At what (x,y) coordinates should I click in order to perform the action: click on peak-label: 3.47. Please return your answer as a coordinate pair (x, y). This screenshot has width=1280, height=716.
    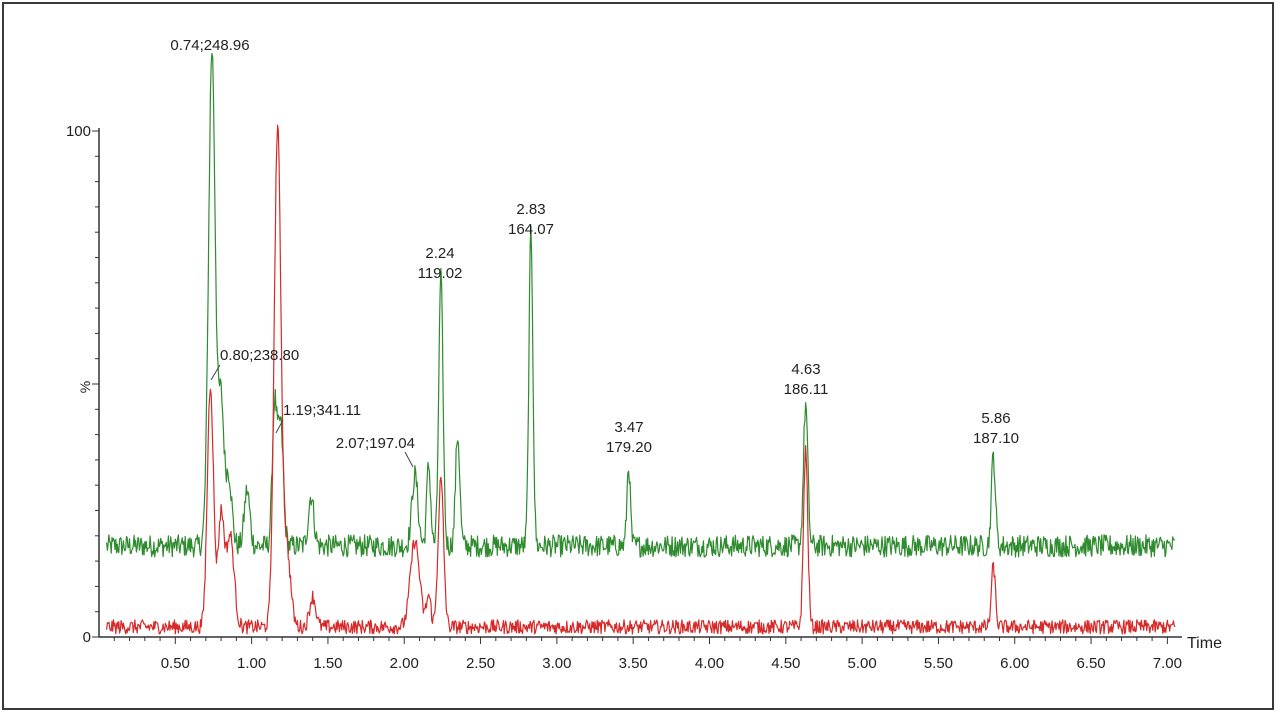
    Looking at the image, I should click on (628, 427).